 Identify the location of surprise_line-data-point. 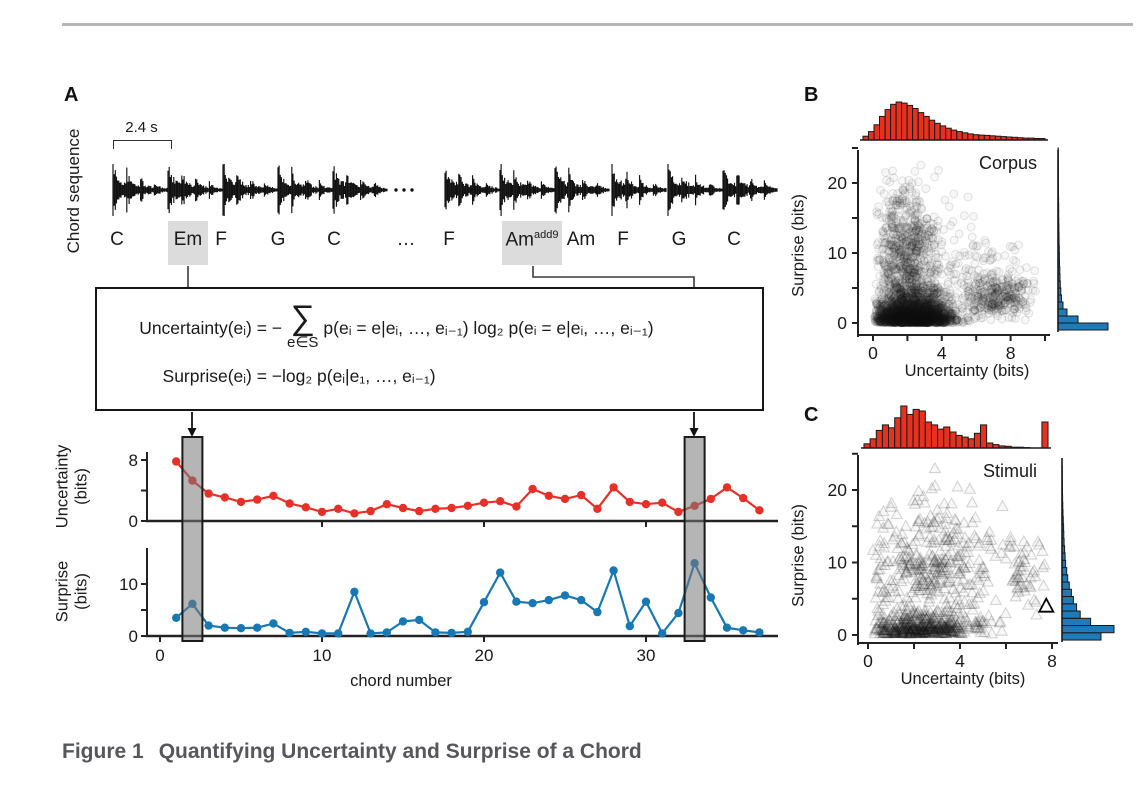
(435, 632).